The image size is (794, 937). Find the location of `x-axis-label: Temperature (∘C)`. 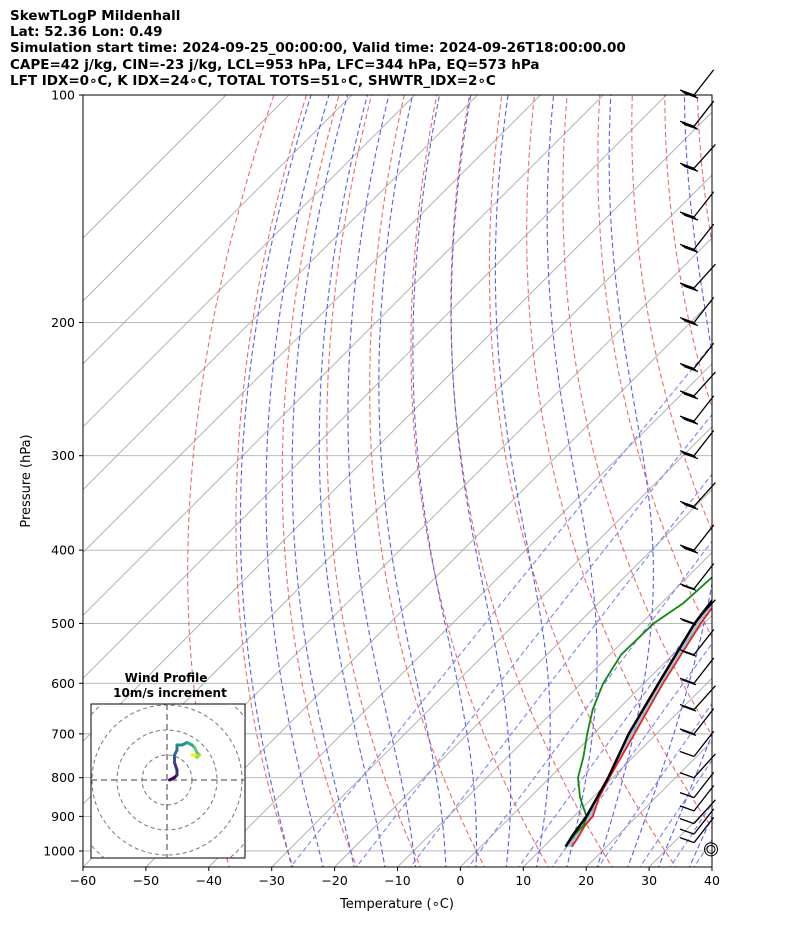

x-axis-label: Temperature (∘C) is located at coordinates (396, 904).